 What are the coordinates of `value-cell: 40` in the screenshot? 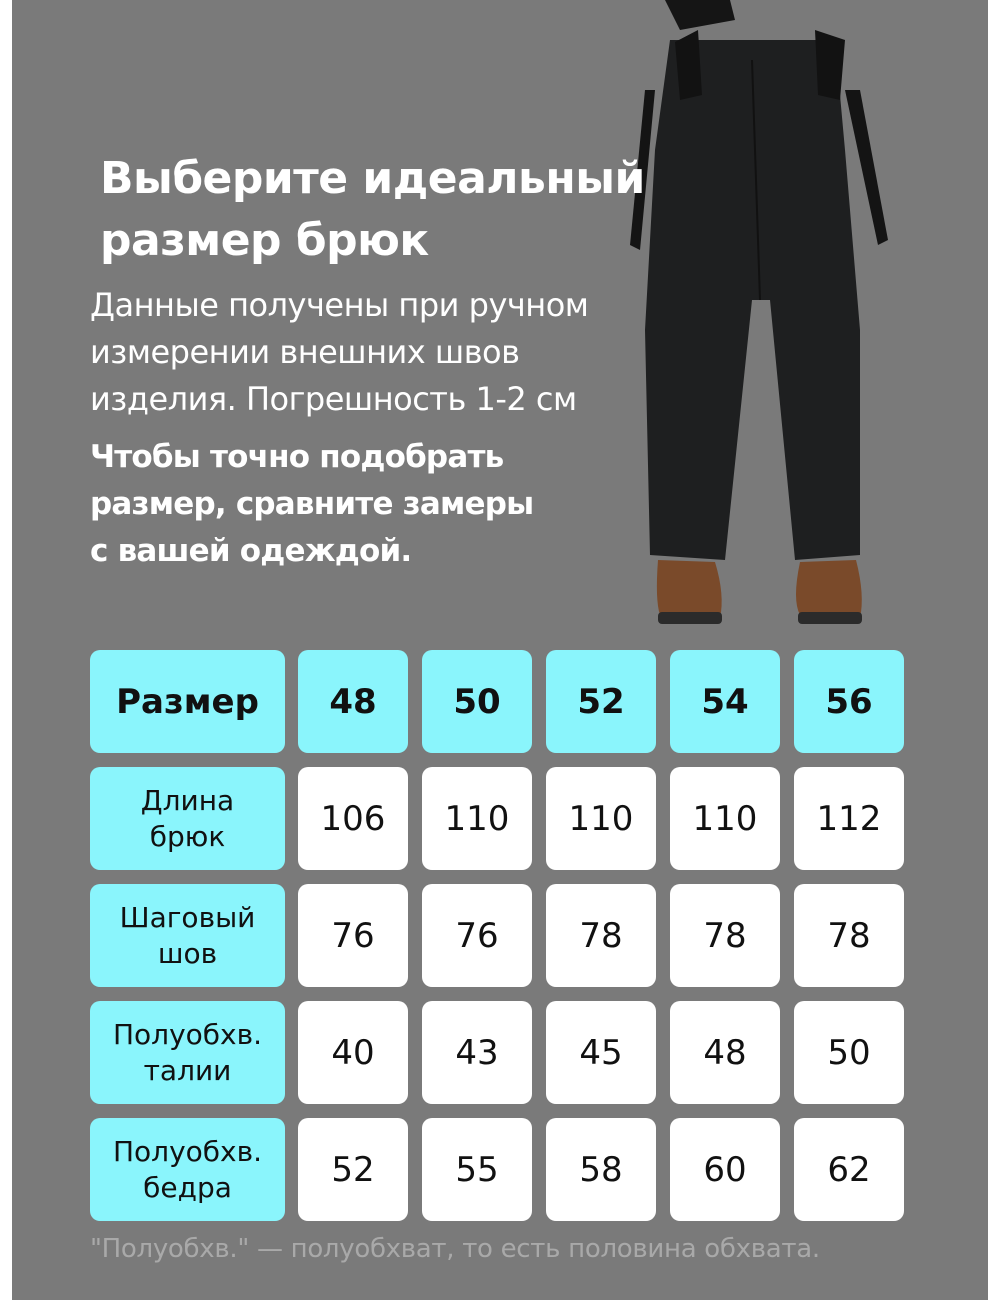 It's located at (353, 1052).